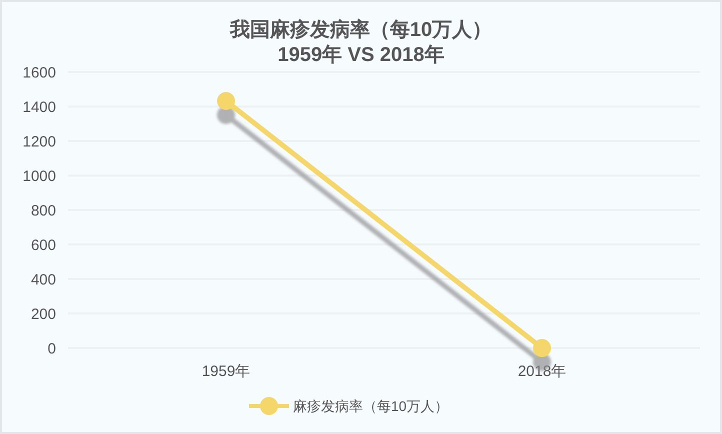 The height and width of the screenshot is (434, 722). What do you see at coordinates (43, 211) in the screenshot?
I see `y-tick-label: 800` at bounding box center [43, 211].